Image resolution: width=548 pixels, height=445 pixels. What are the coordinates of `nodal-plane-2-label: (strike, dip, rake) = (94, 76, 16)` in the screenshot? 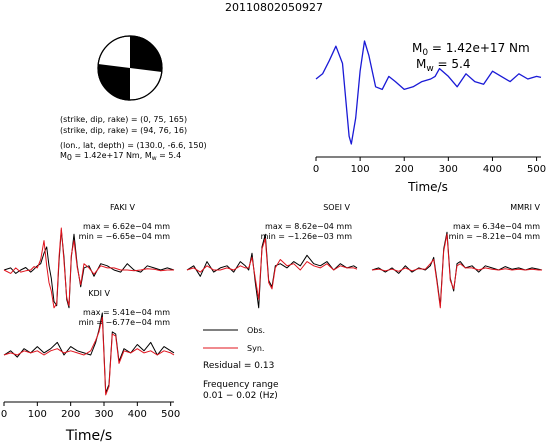 It's located at (123, 130).